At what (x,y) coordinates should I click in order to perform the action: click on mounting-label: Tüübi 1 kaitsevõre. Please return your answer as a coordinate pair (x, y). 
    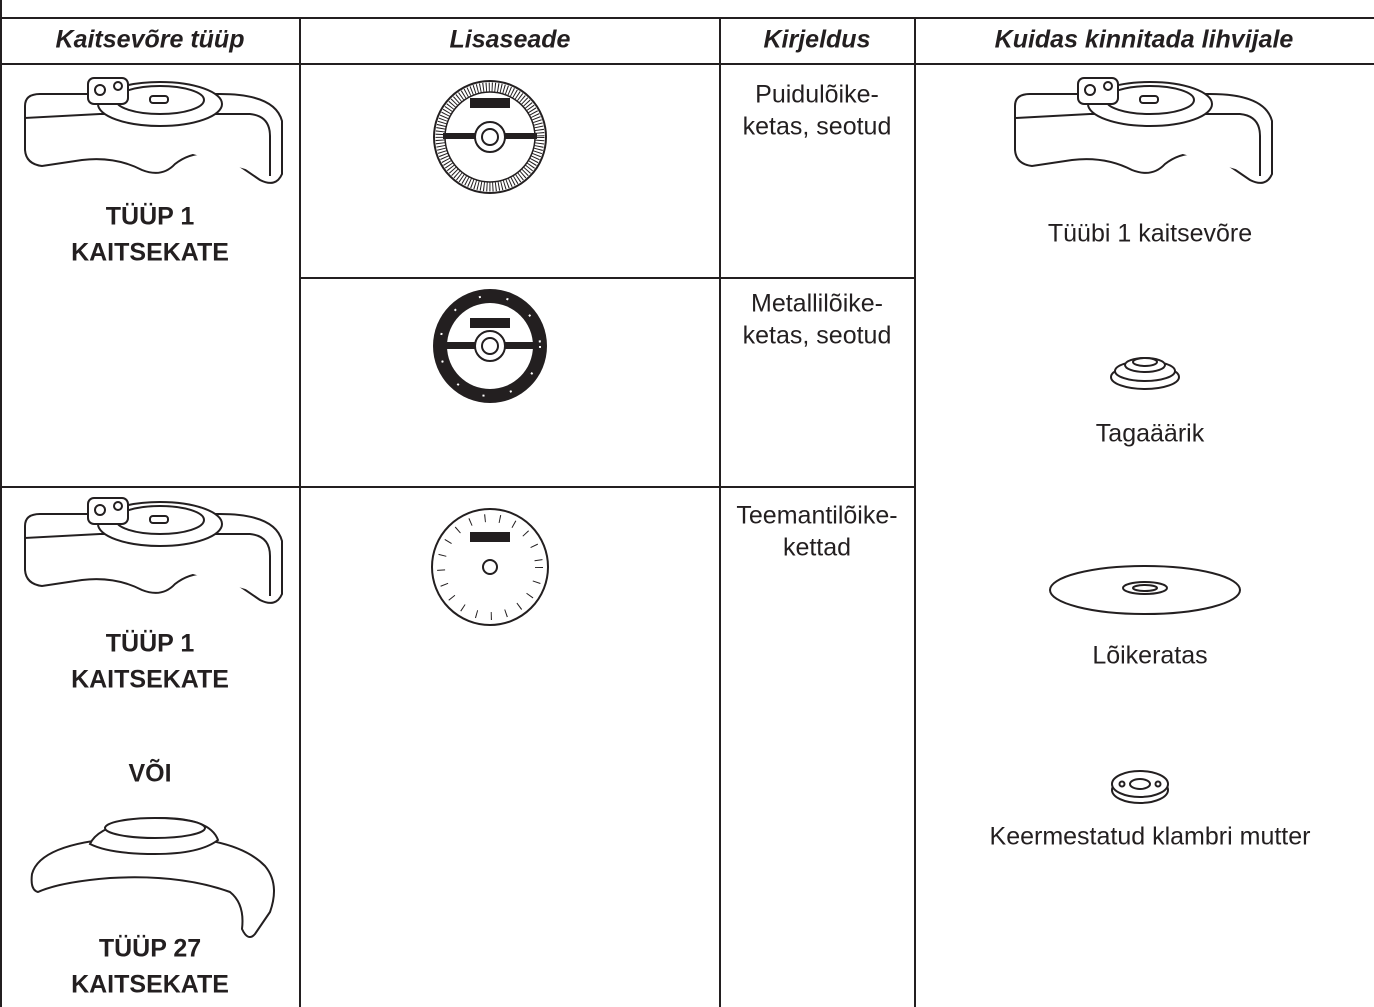
    Looking at the image, I should click on (1150, 234).